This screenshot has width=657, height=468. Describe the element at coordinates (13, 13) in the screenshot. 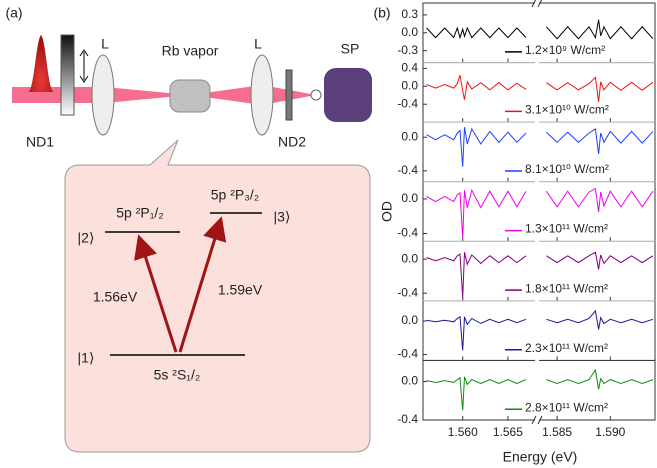

I see `panel-label: (a)` at that location.